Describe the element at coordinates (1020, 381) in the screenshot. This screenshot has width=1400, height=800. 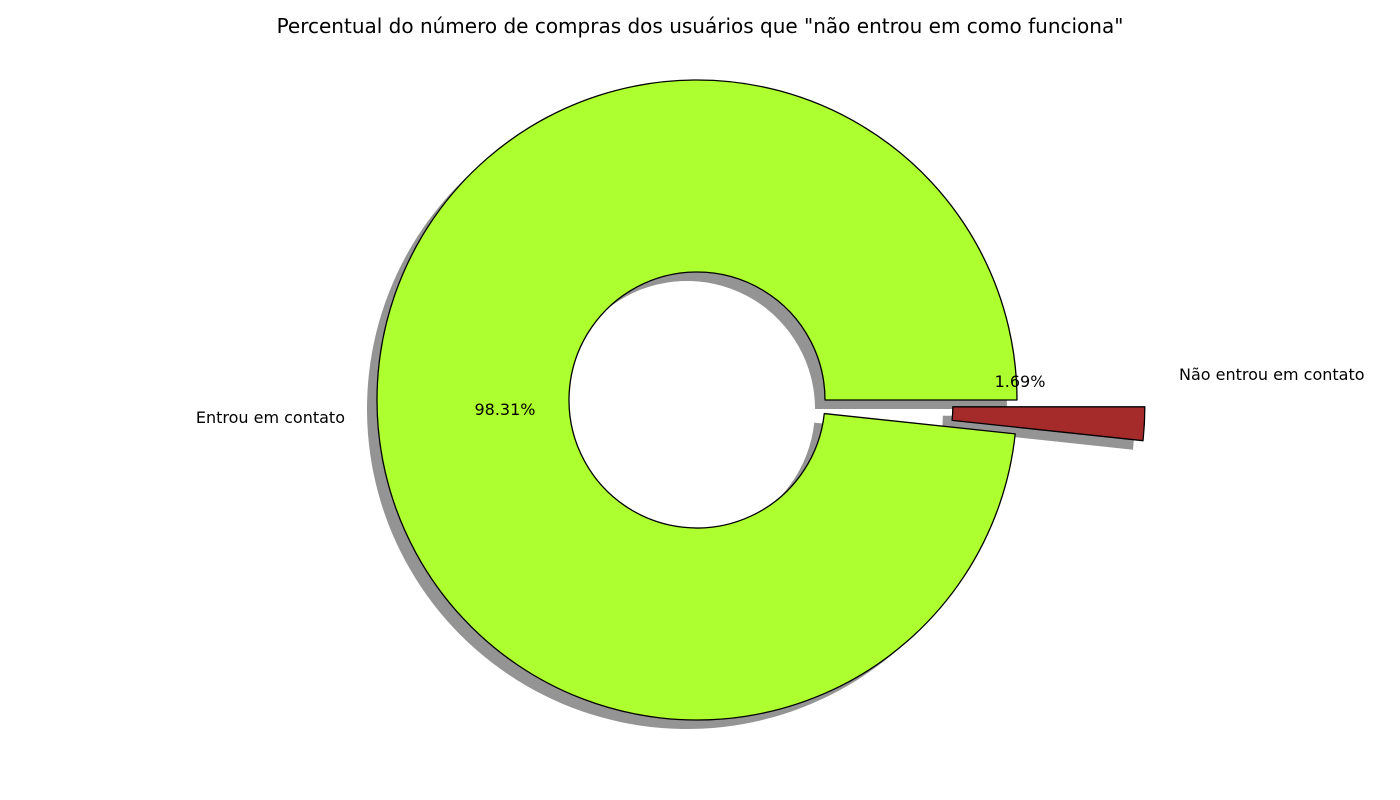
I see `slice-pct-nao-entrou: 1.69%` at that location.